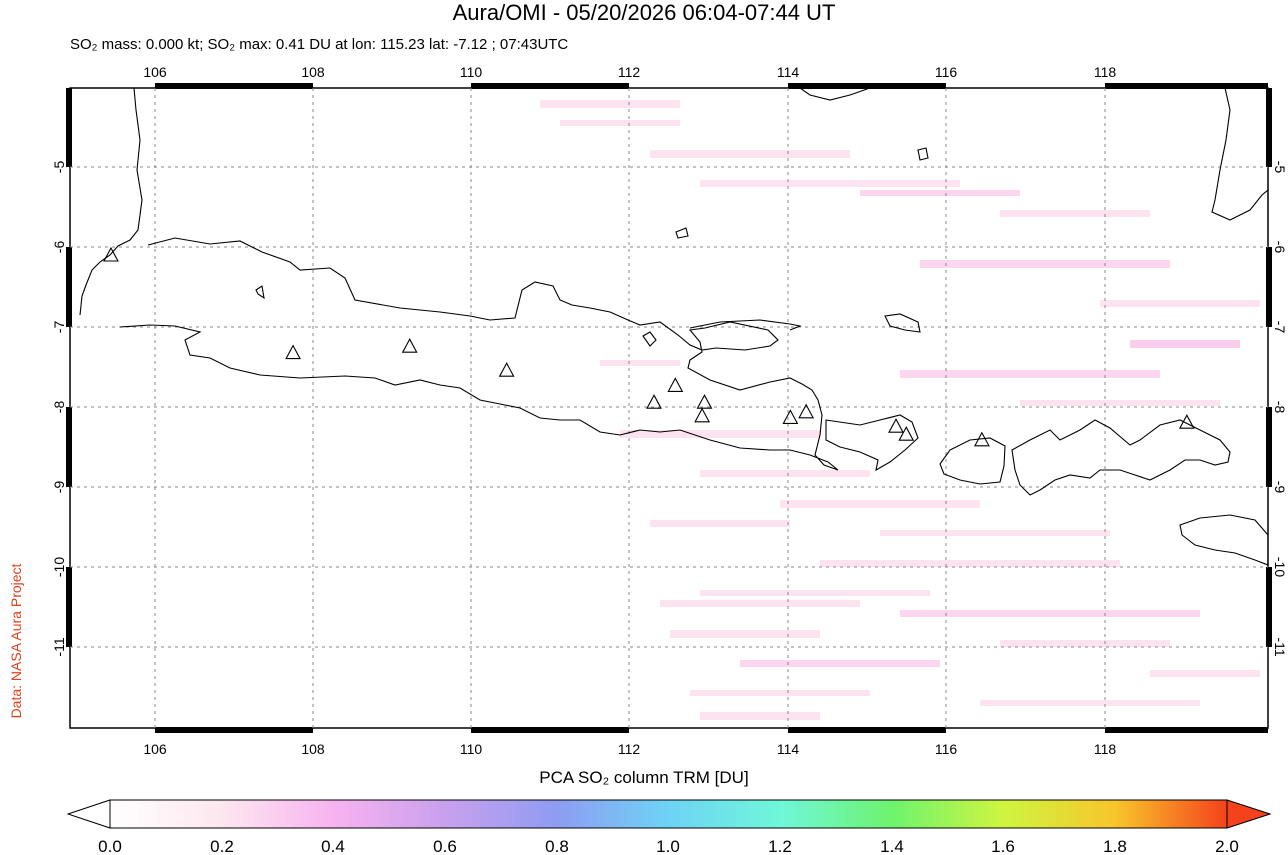  I want to click on colorbar, so click(669, 814).